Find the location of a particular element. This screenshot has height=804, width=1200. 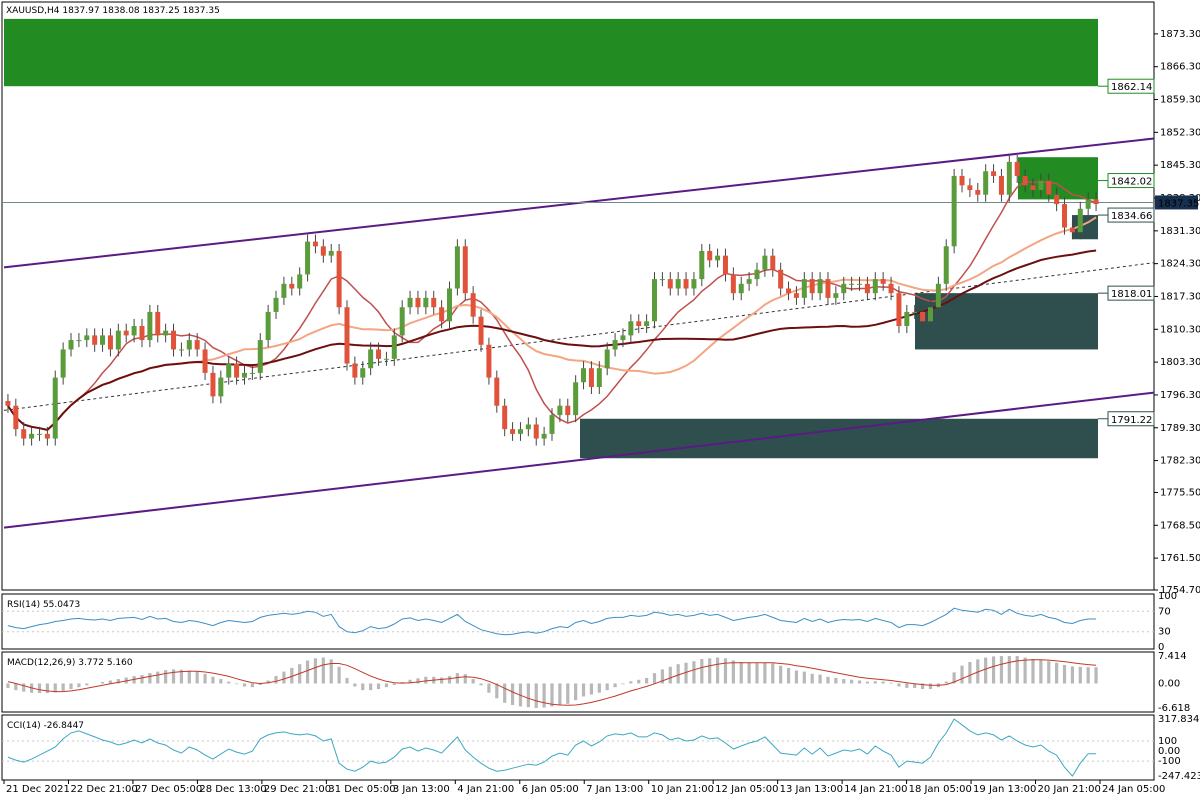

y-tick-label: 1754.70 is located at coordinates (1180, 590).